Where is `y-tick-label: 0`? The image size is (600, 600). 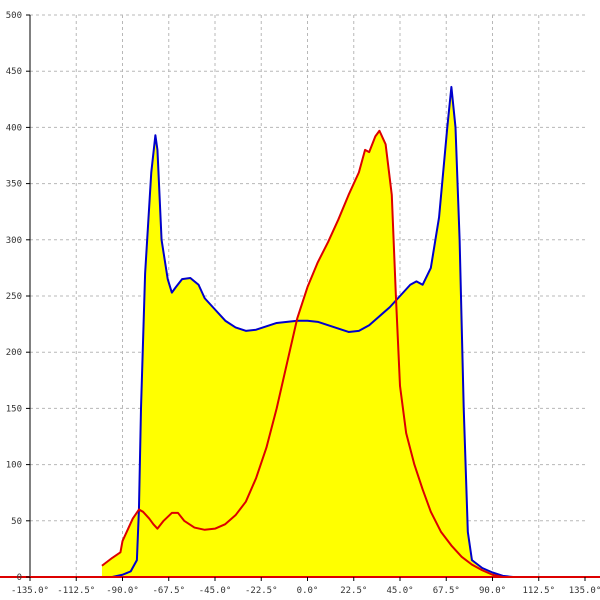
y-tick-label: 0 is located at coordinates (19, 578).